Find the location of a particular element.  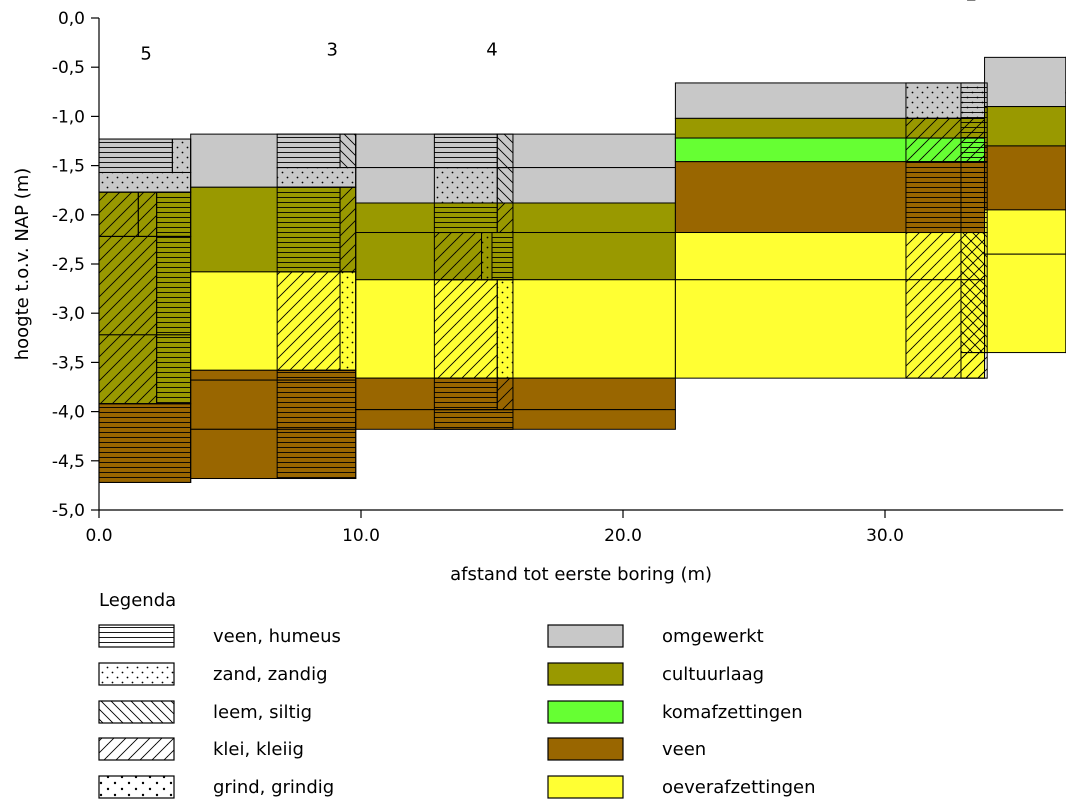

legend-swatch-komafzettingen is located at coordinates (585, 712).